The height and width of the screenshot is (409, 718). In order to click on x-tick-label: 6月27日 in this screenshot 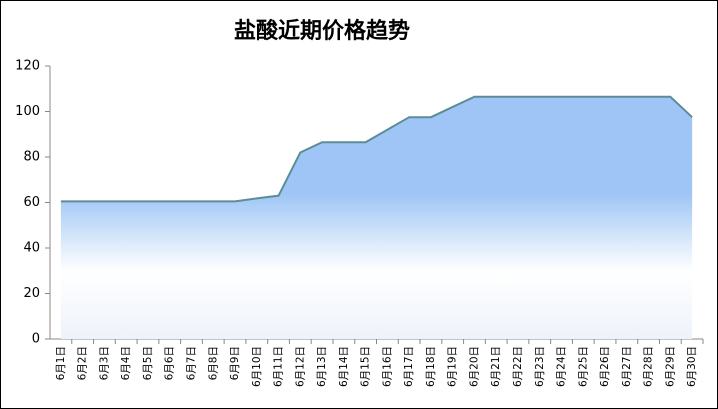, I will do `click(627, 366)`.